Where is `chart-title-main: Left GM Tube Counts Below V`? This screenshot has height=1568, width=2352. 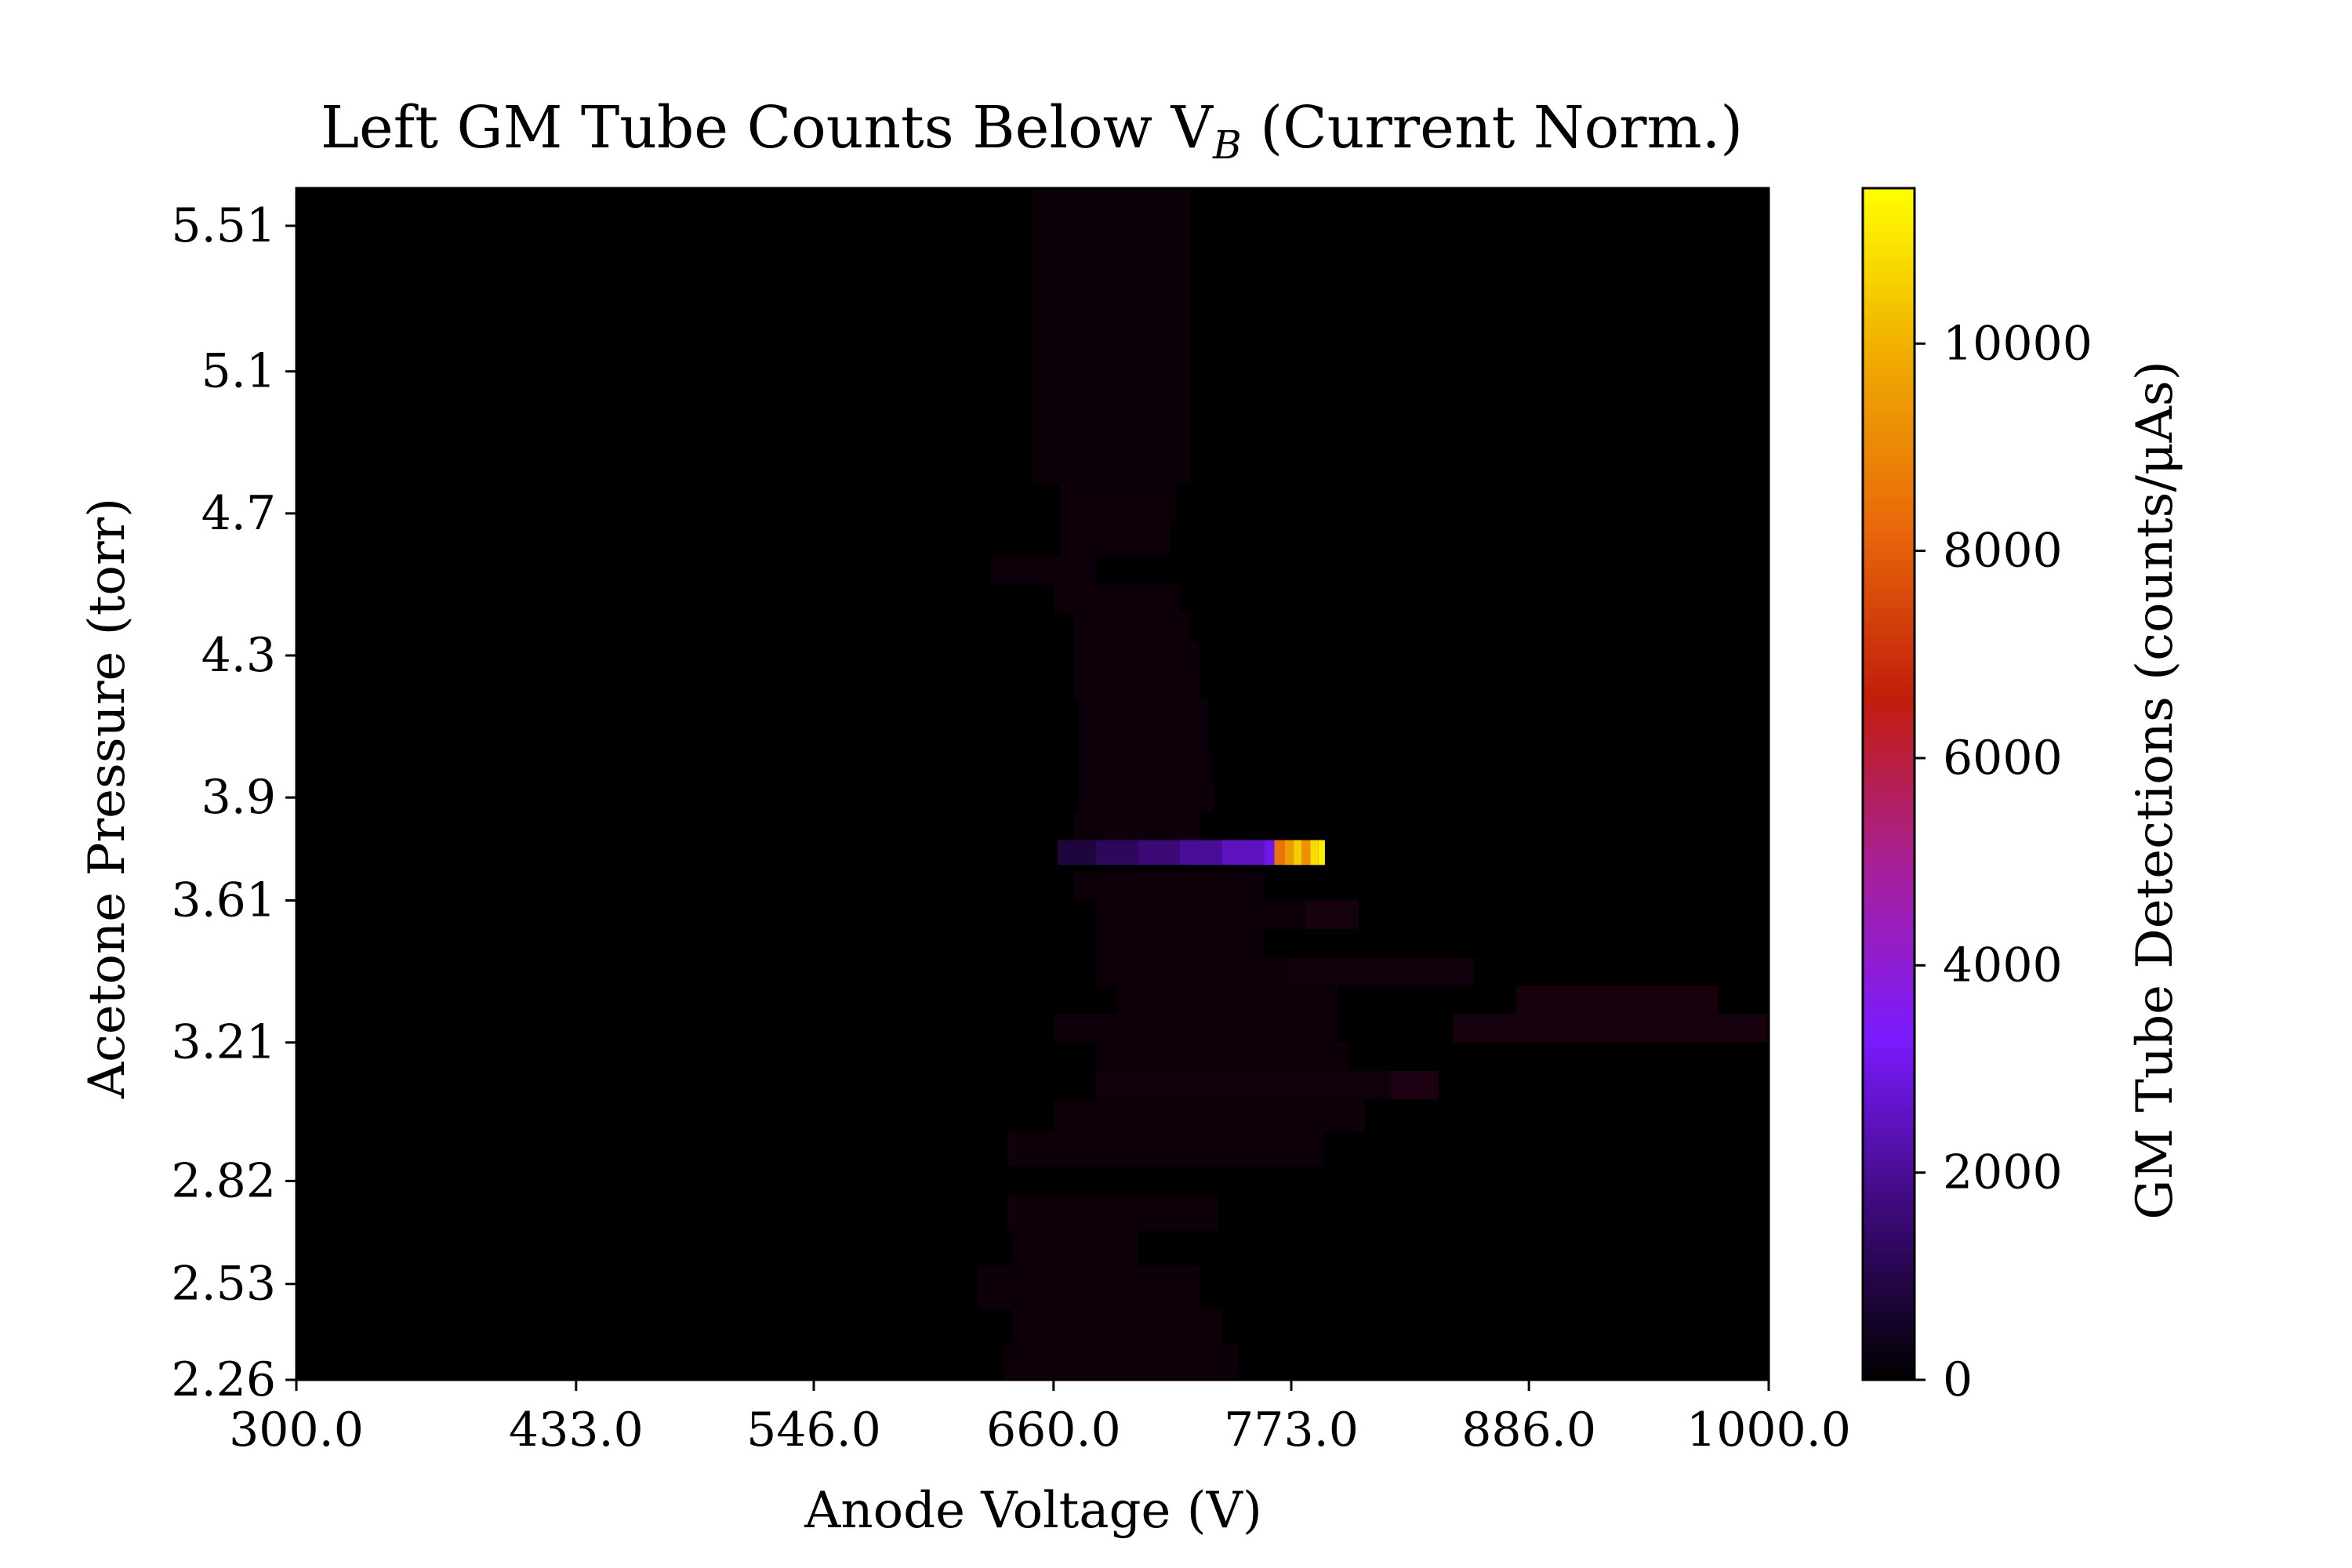
chart-title-main: Left GM Tube Counts Below V is located at coordinates (767, 128).